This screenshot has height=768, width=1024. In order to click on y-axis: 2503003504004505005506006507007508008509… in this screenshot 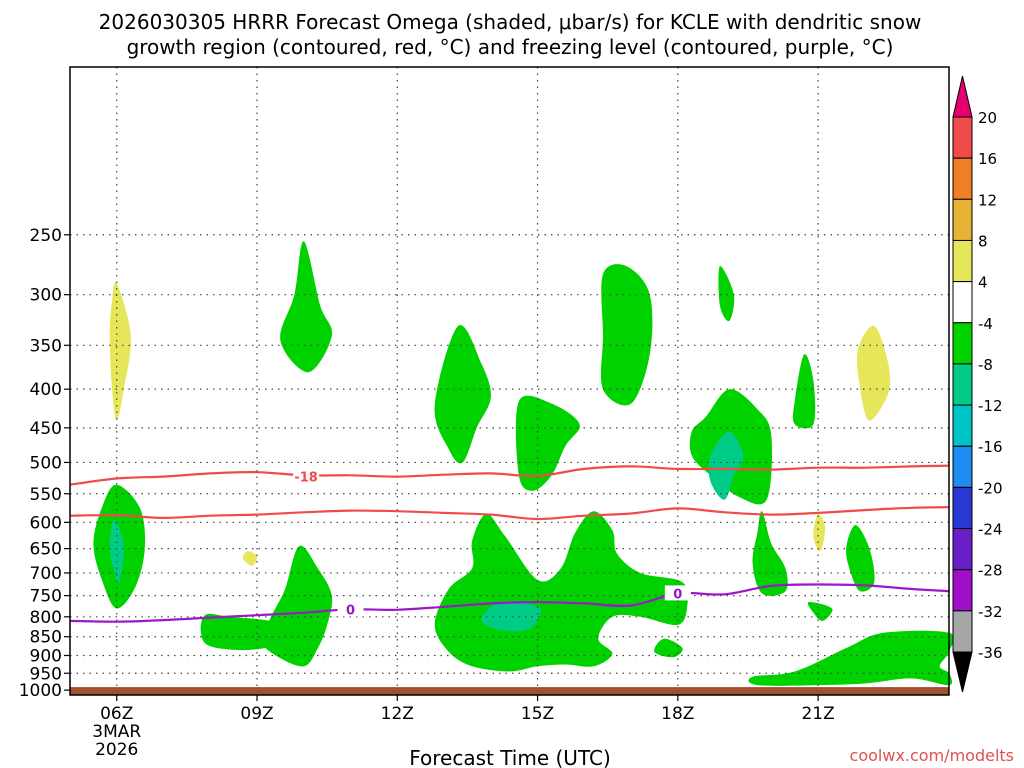, I will do `click(44, 463)`.